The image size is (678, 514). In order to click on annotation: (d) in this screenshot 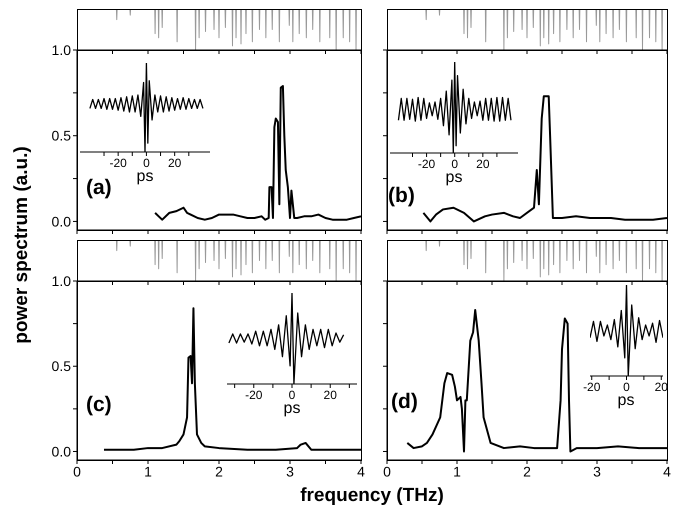, I will do `click(404, 402)`.